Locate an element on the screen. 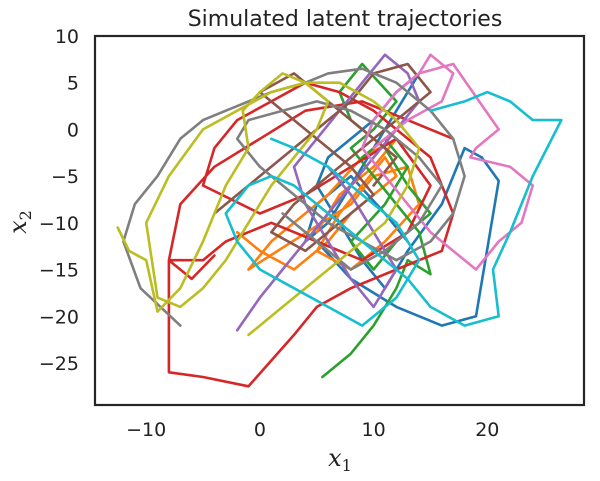 The image size is (600, 481). y-tick-label: −10 is located at coordinates (59, 224).